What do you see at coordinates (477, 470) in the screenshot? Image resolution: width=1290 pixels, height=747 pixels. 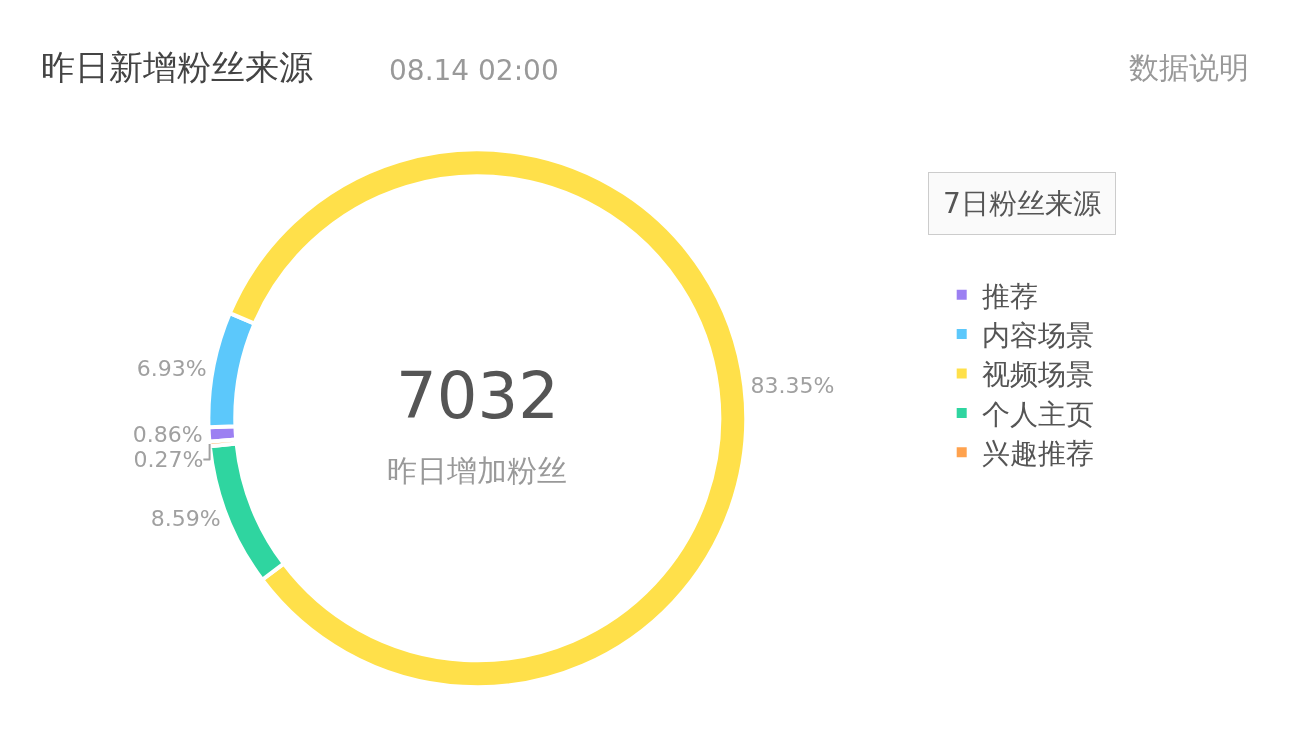 I see `text: 昨日增加粉丝` at bounding box center [477, 470].